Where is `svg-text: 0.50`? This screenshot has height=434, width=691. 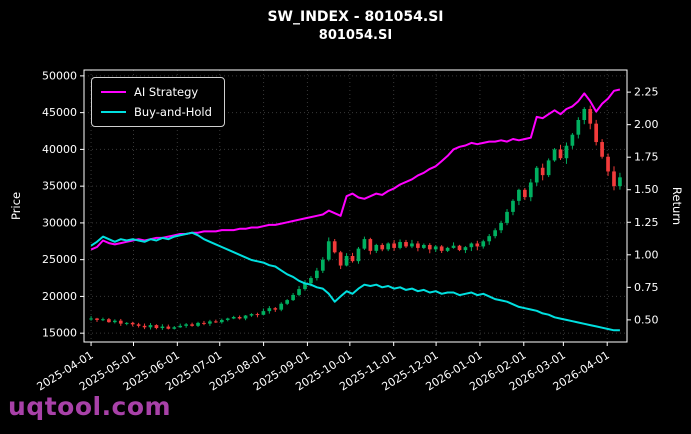 svg-text: 0.50 is located at coordinates (646, 319).